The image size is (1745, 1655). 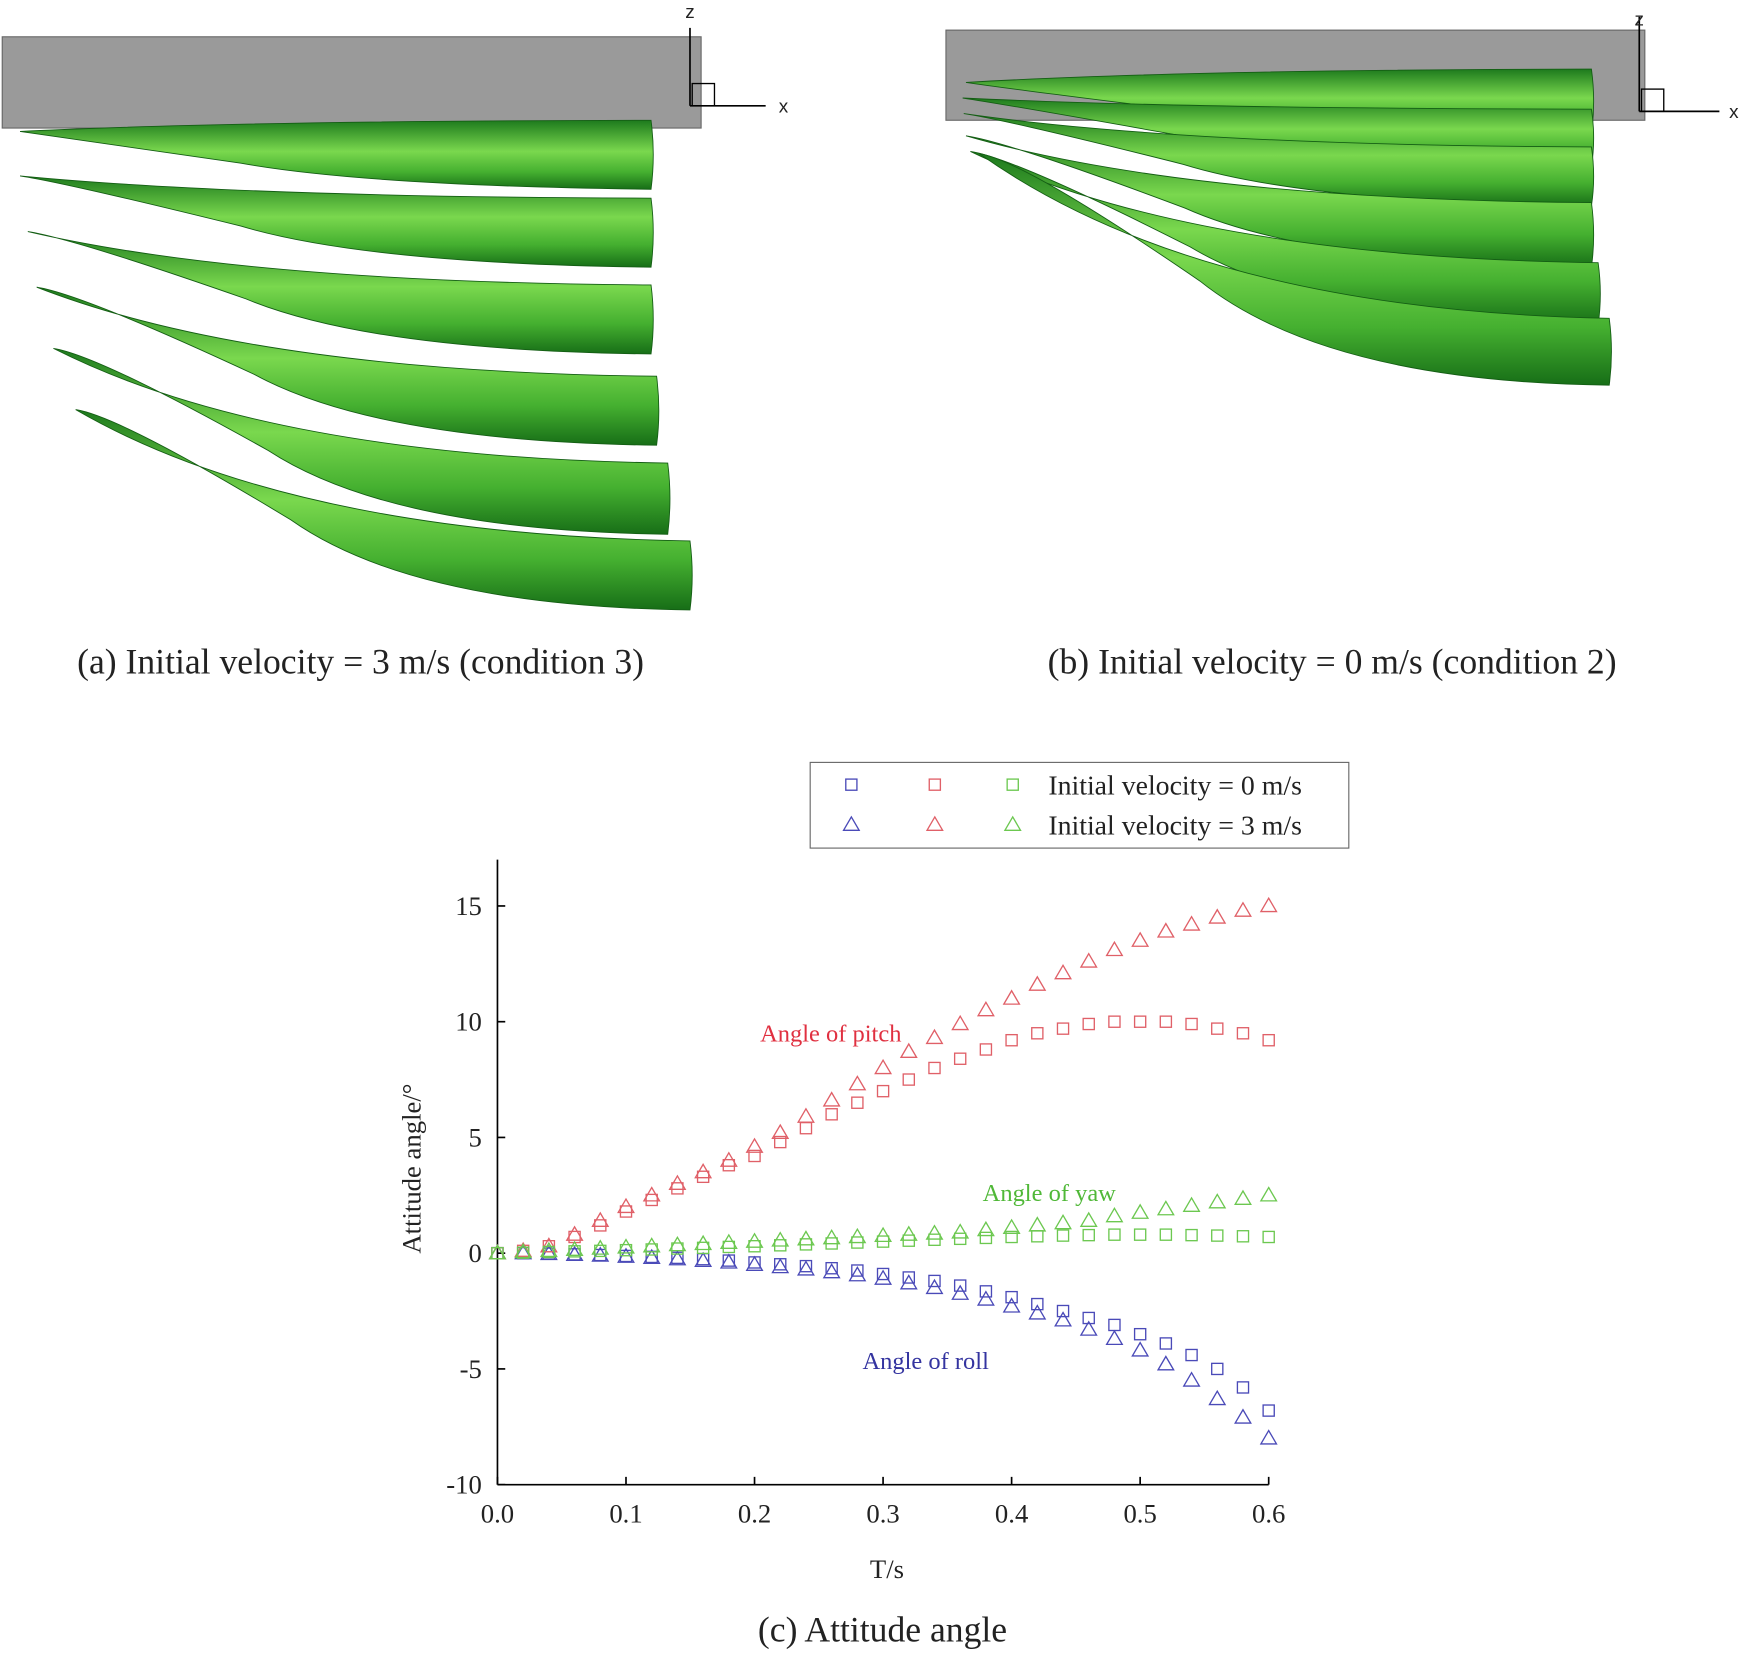 What do you see at coordinates (1175, 786) in the screenshot?
I see `legend-label: Initial velocity = 0 m/s` at bounding box center [1175, 786].